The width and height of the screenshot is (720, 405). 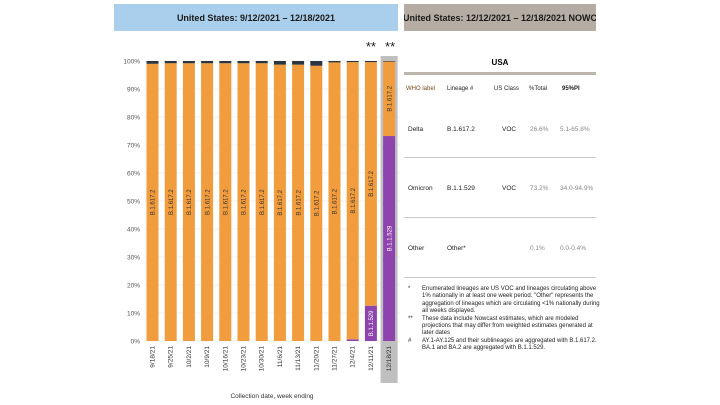 I want to click on y-tick-label: 90%, so click(x=133, y=90).